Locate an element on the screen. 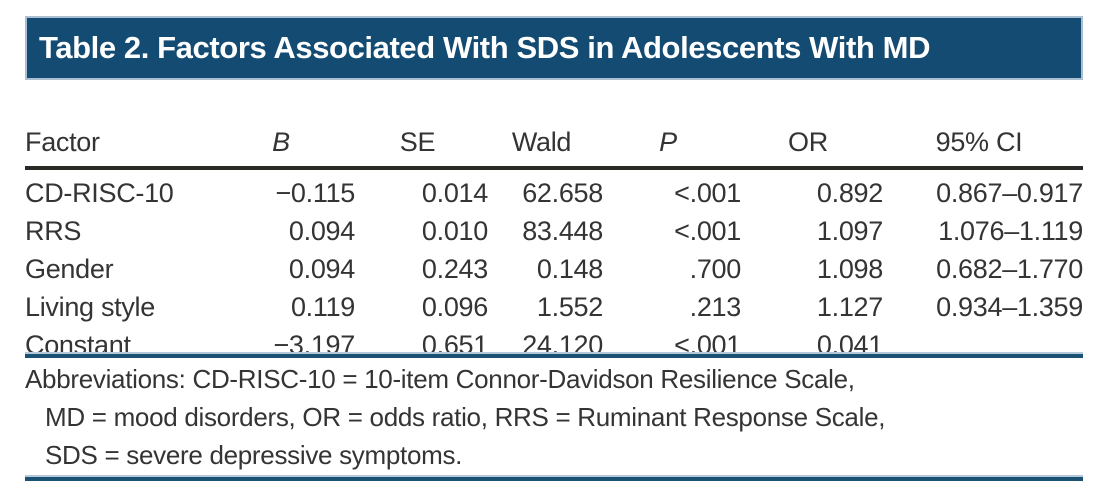  cell-wald: 62.658 is located at coordinates (562, 192).